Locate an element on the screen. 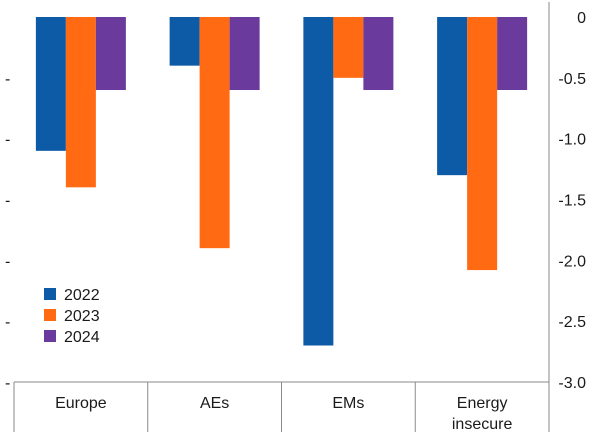  bar-2022-aes is located at coordinates (184, 41).